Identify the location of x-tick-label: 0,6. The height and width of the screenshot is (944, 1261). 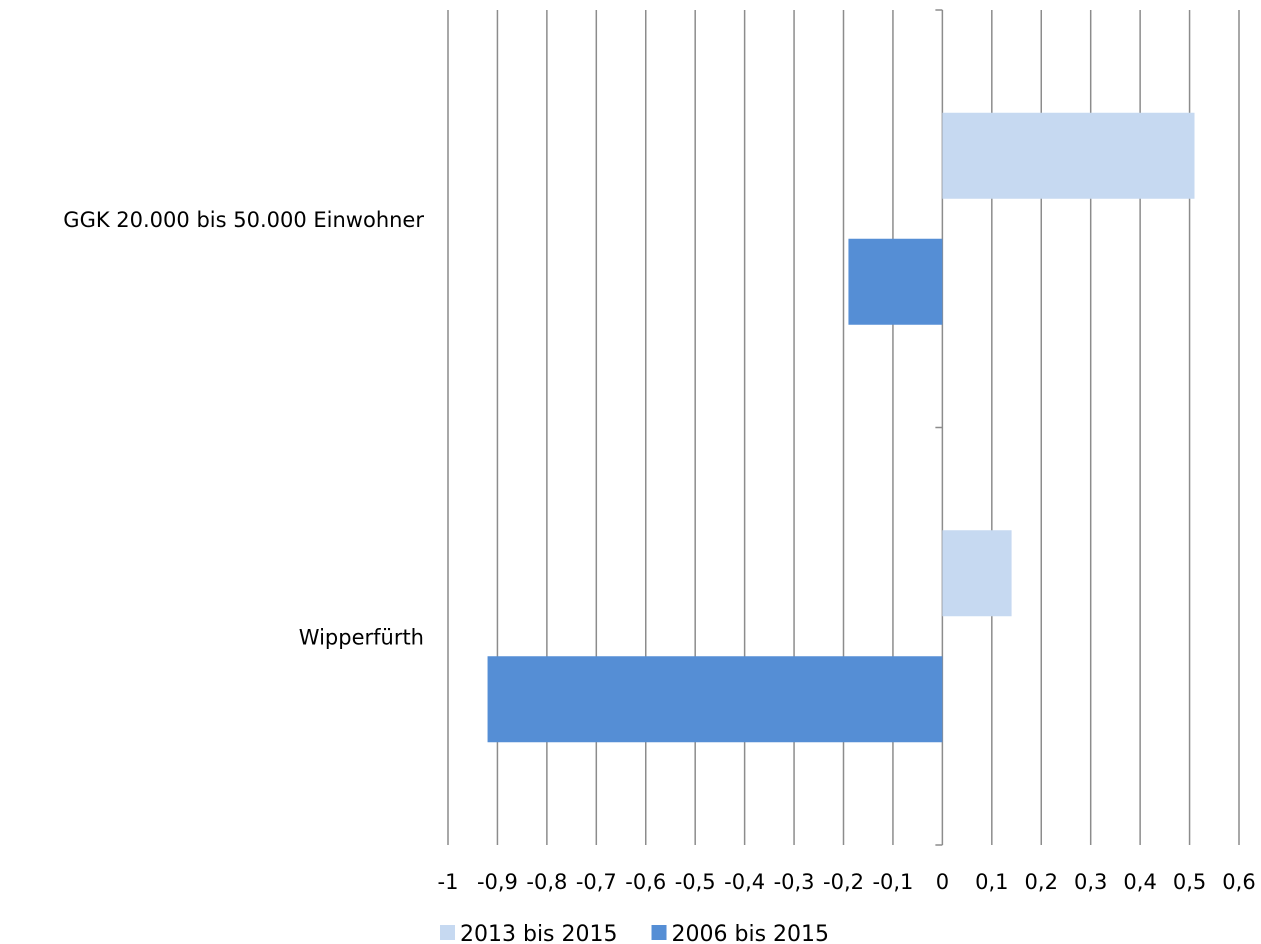
(1238, 882).